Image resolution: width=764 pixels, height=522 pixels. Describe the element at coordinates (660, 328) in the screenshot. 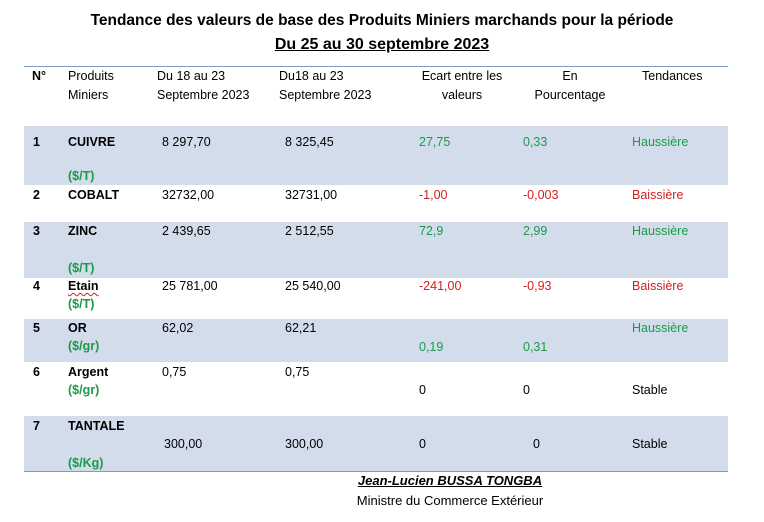

I see `row-5-trend: Haussière` at that location.